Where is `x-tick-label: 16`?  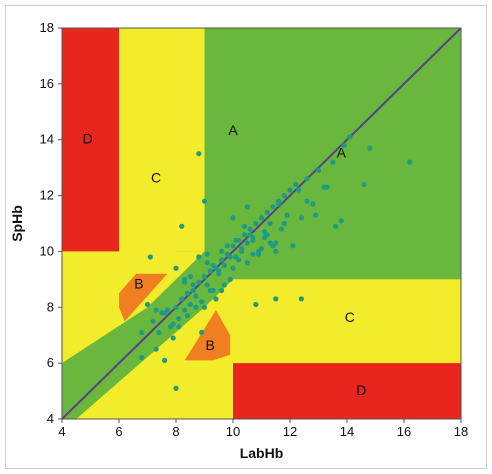
x-tick-label: 16 is located at coordinates (404, 431).